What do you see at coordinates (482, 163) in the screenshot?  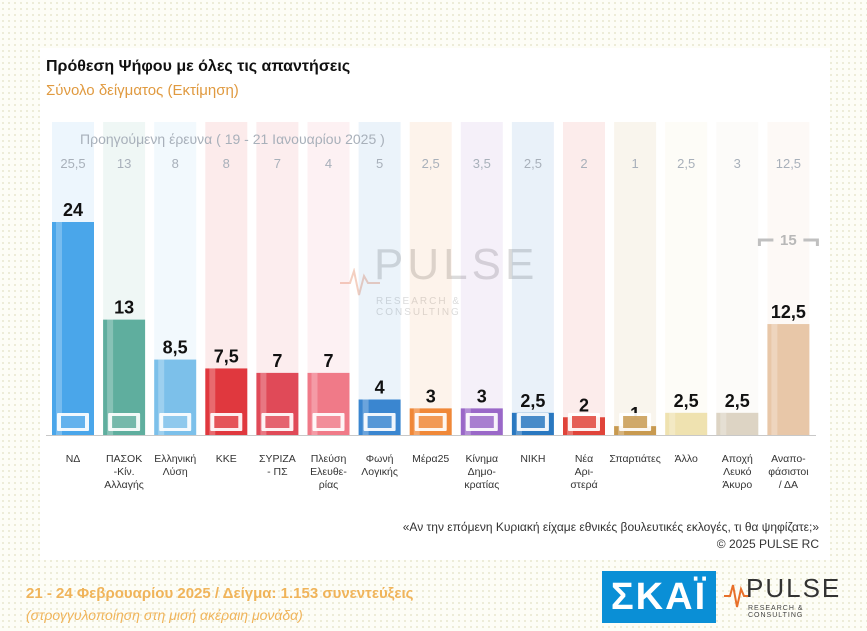 I see `previous-value-label: 3,5` at bounding box center [482, 163].